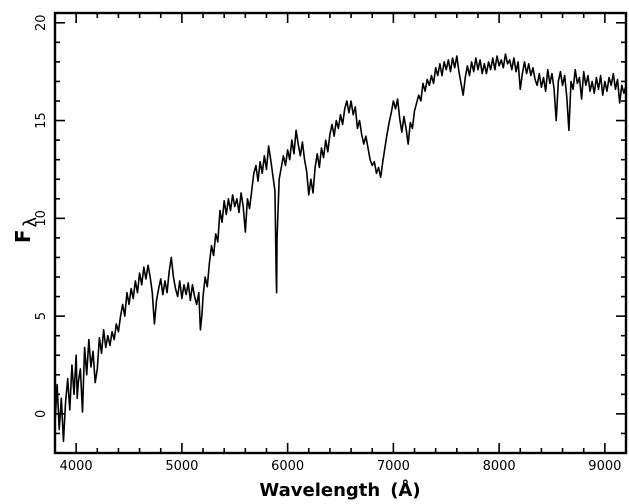 Image resolution: width=629 pixels, height=504 pixels. Describe the element at coordinates (604, 466) in the screenshot. I see `x-tick-label: 9000` at that location.